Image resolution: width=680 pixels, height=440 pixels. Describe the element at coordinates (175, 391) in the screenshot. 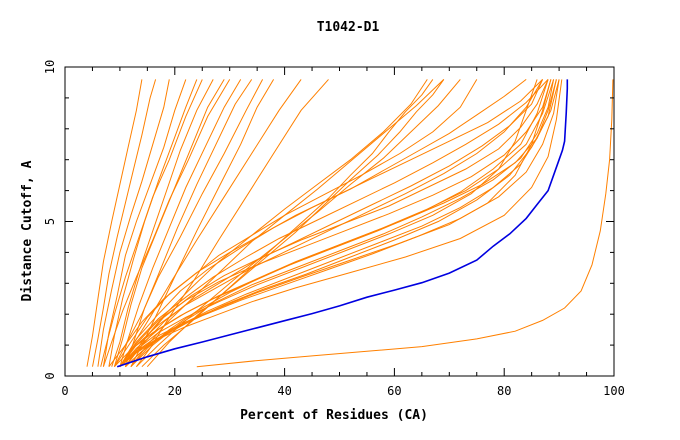

I see `x-tick-label: 20` at that location.